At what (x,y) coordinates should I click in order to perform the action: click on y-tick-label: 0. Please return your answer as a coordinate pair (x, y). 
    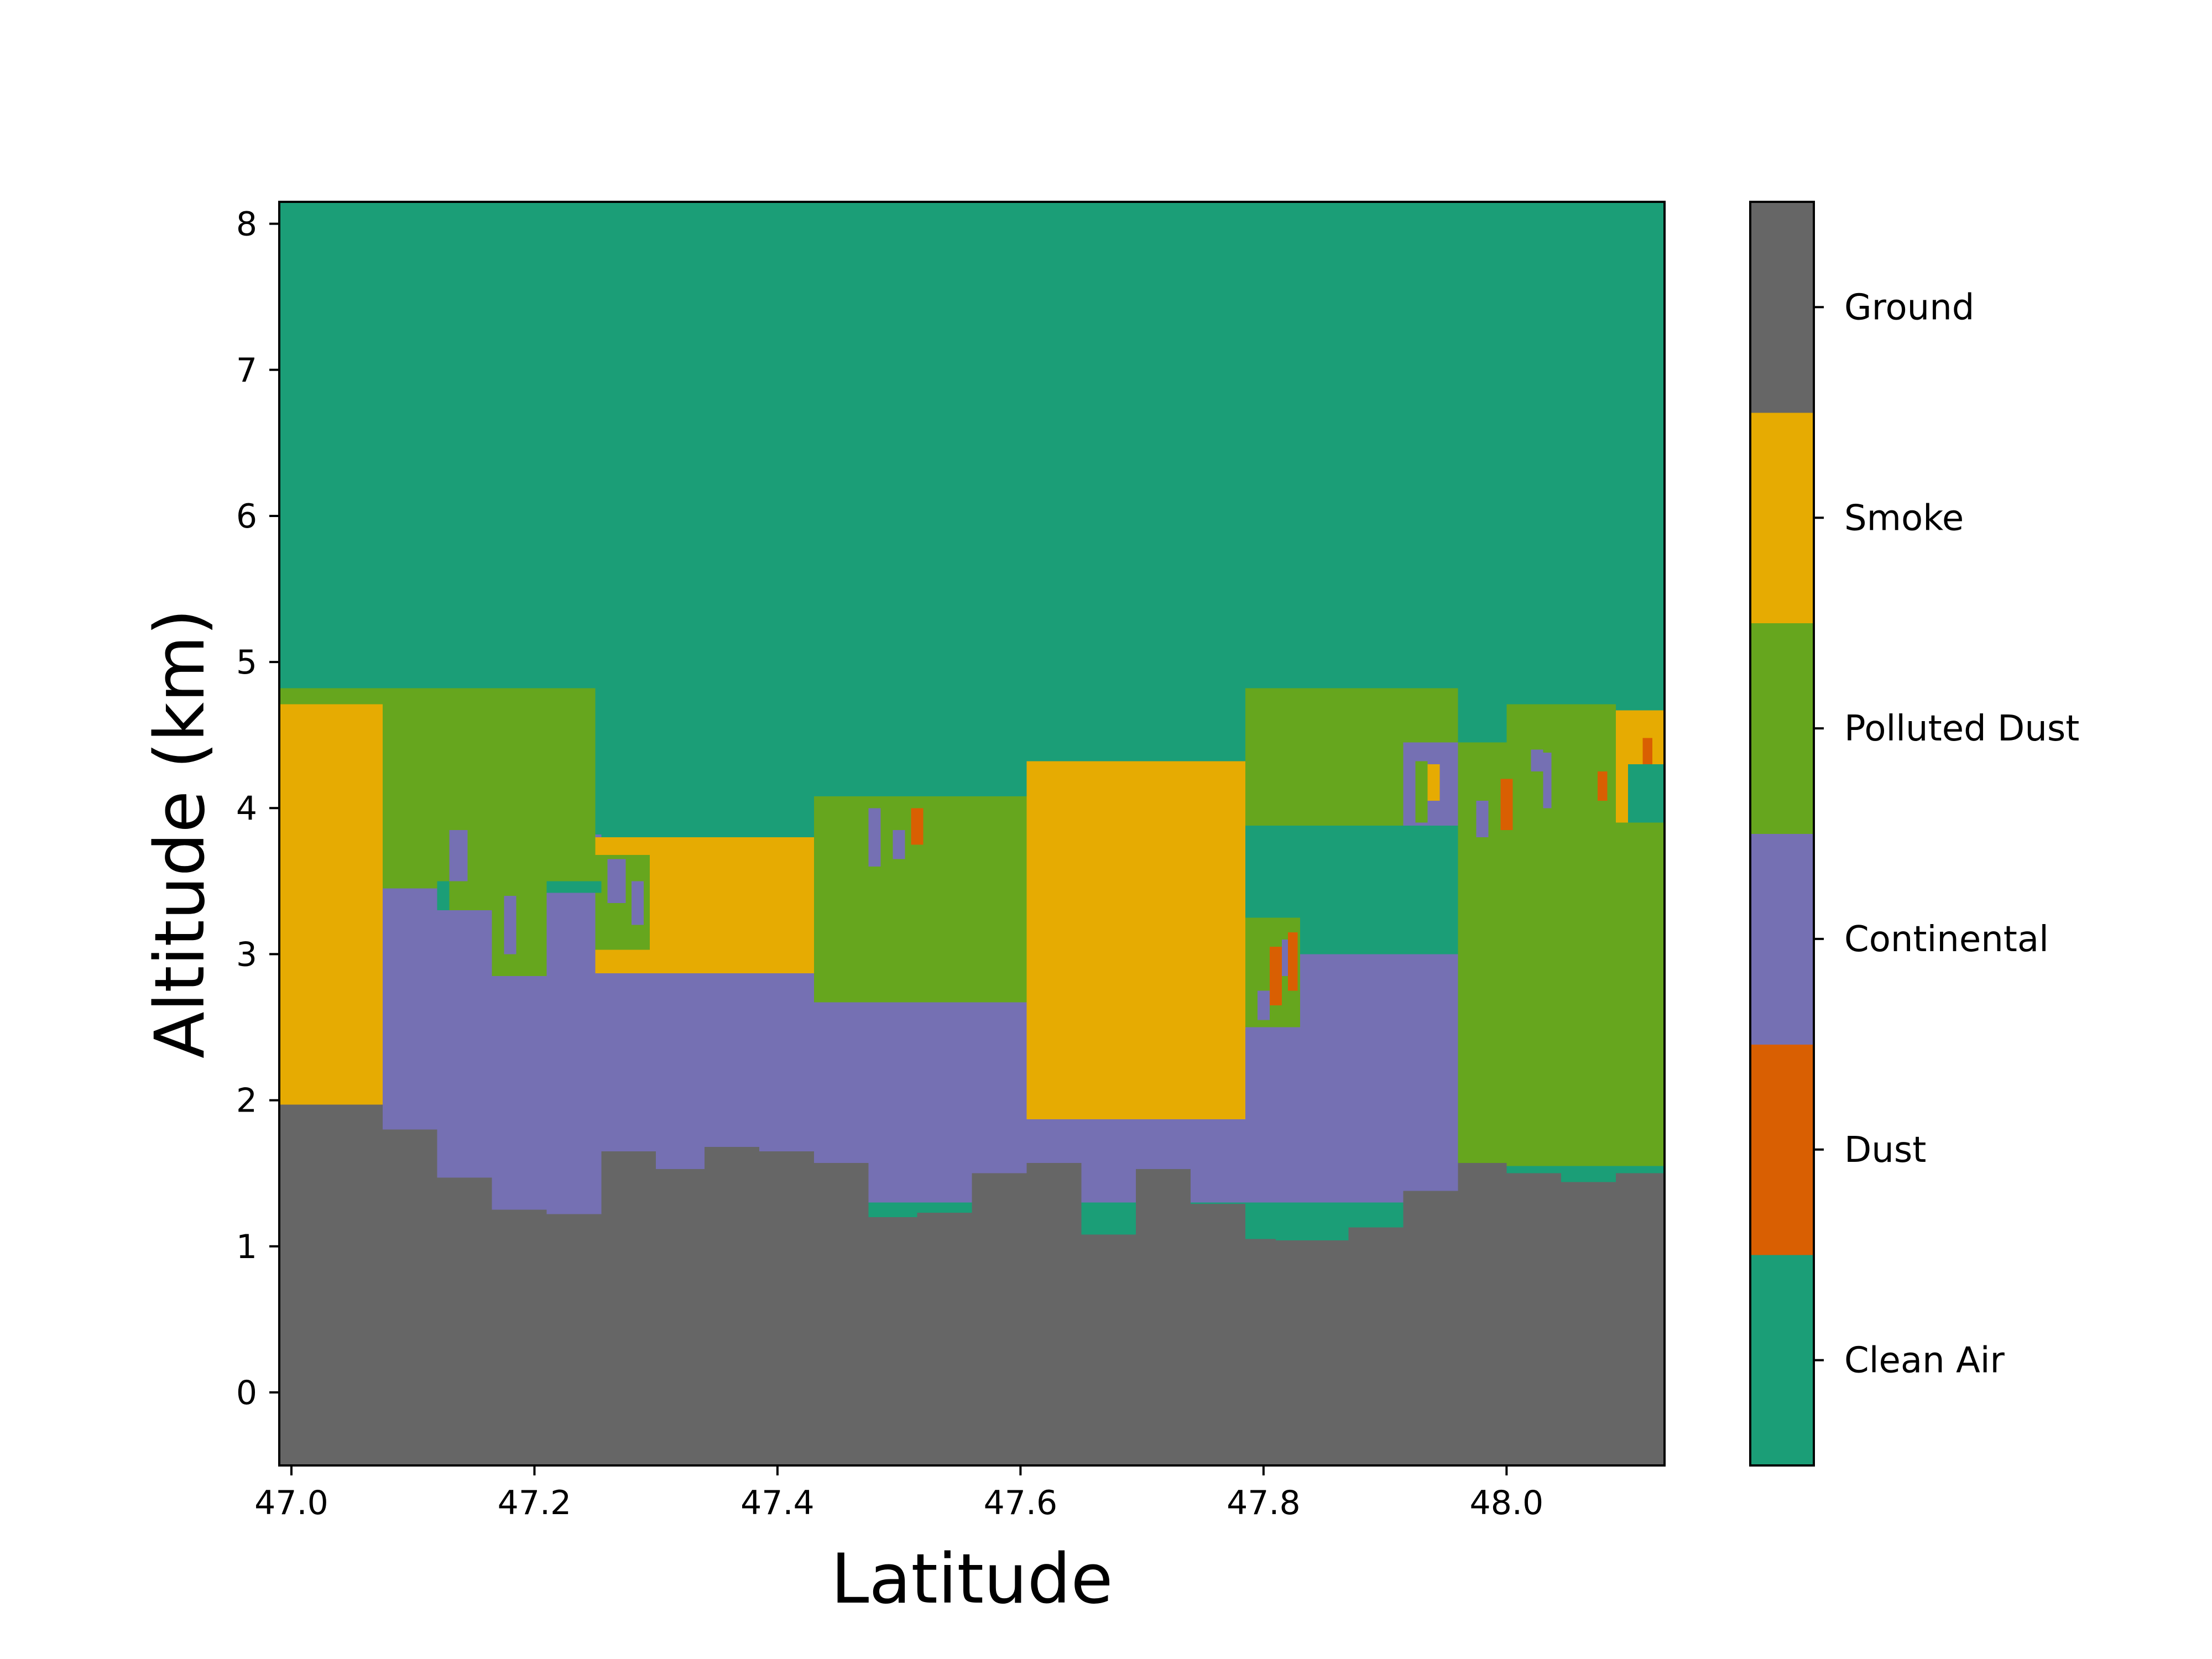
    Looking at the image, I should click on (247, 1393).